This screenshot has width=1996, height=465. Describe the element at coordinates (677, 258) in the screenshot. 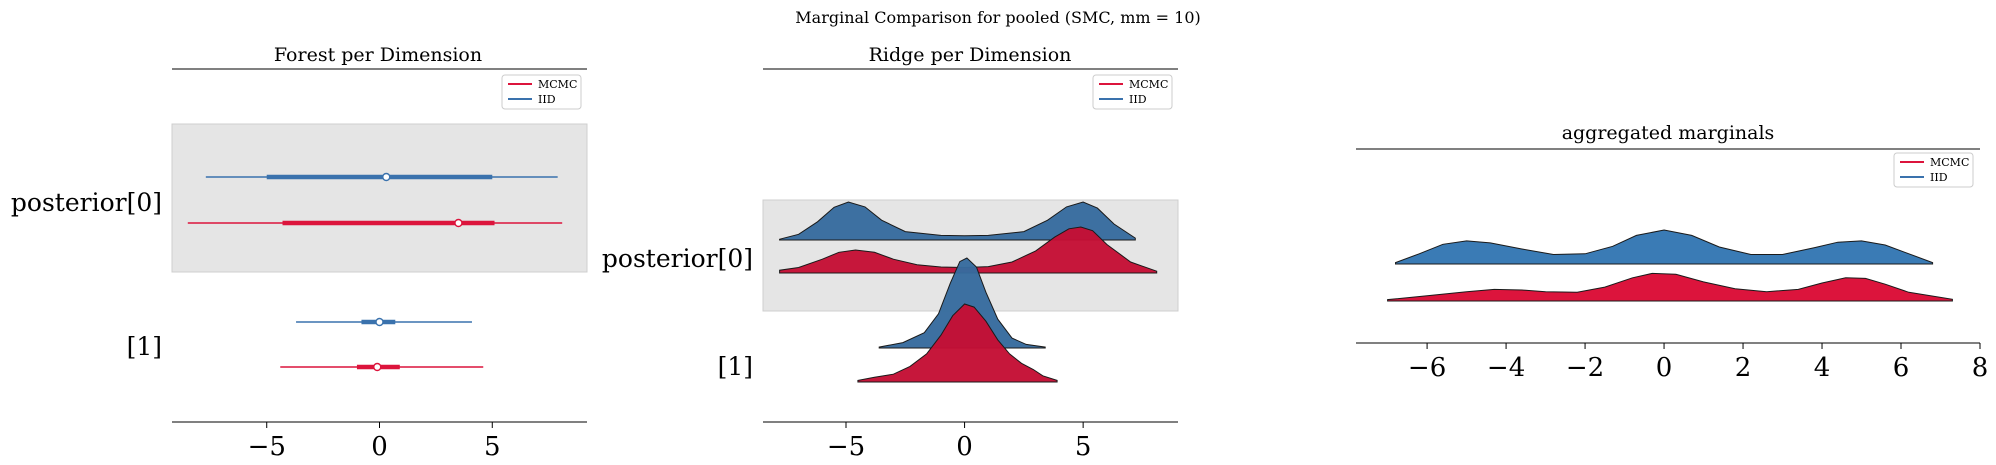

I see `ridge-row-label-0: posterior[0]` at that location.